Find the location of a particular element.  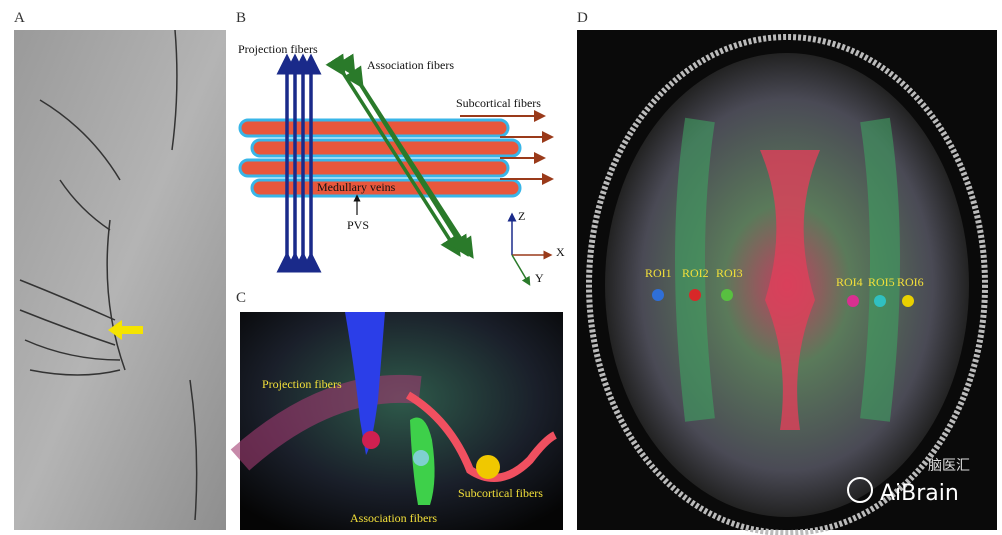

arrow-marker is located at coordinates (125, 330).